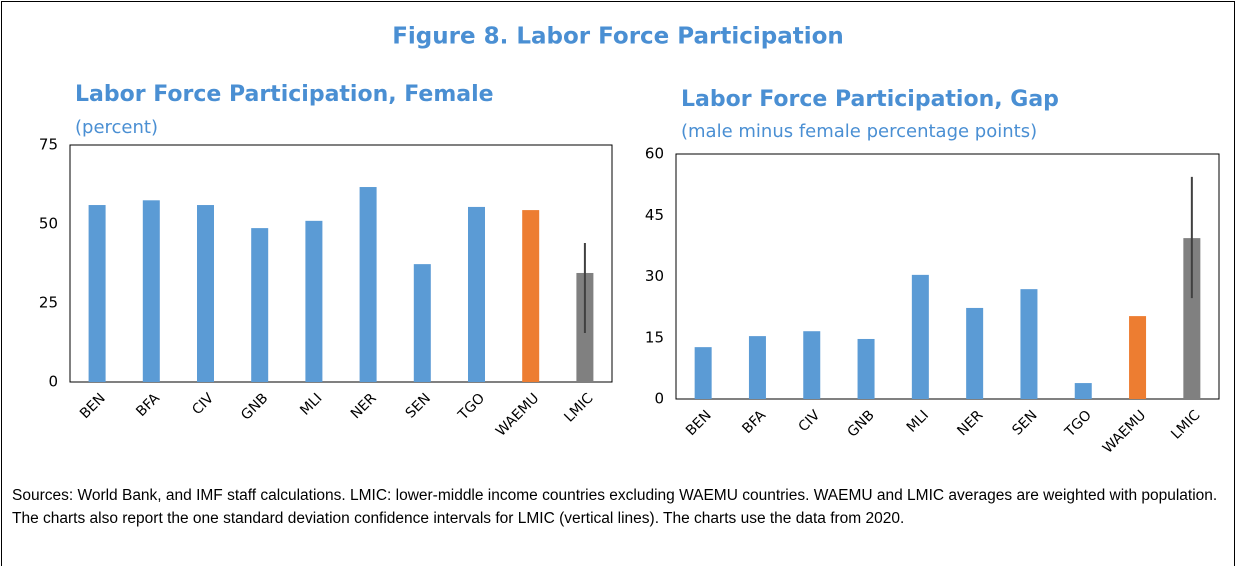 The height and width of the screenshot is (566, 1236). What do you see at coordinates (284, 94) in the screenshot?
I see `chart-title: Labor Force Participation, Female` at bounding box center [284, 94].